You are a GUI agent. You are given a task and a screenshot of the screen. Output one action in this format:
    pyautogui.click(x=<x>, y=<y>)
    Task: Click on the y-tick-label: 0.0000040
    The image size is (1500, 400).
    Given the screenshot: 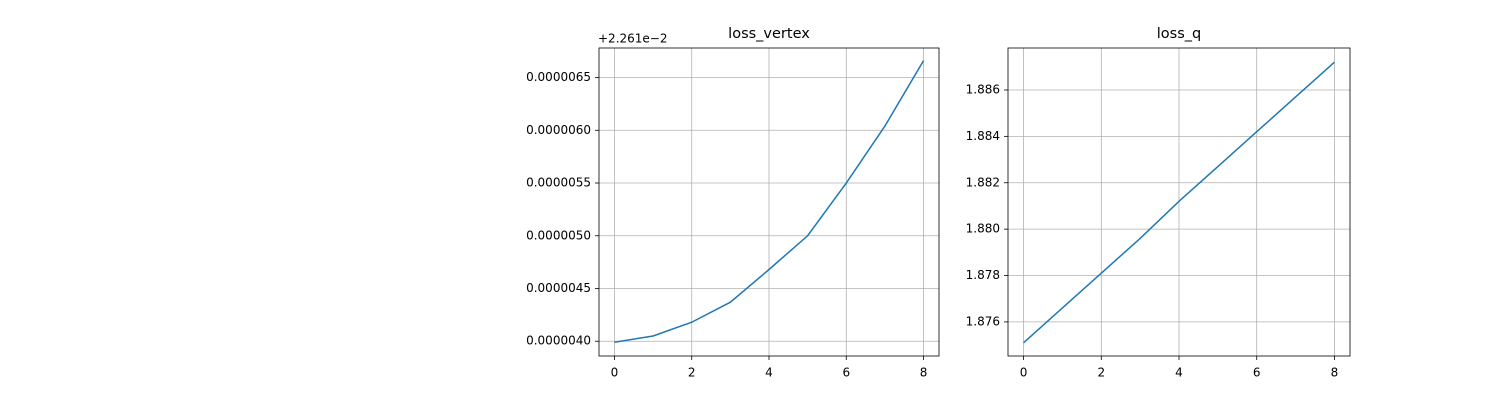 What is the action you would take?
    pyautogui.click(x=558, y=341)
    